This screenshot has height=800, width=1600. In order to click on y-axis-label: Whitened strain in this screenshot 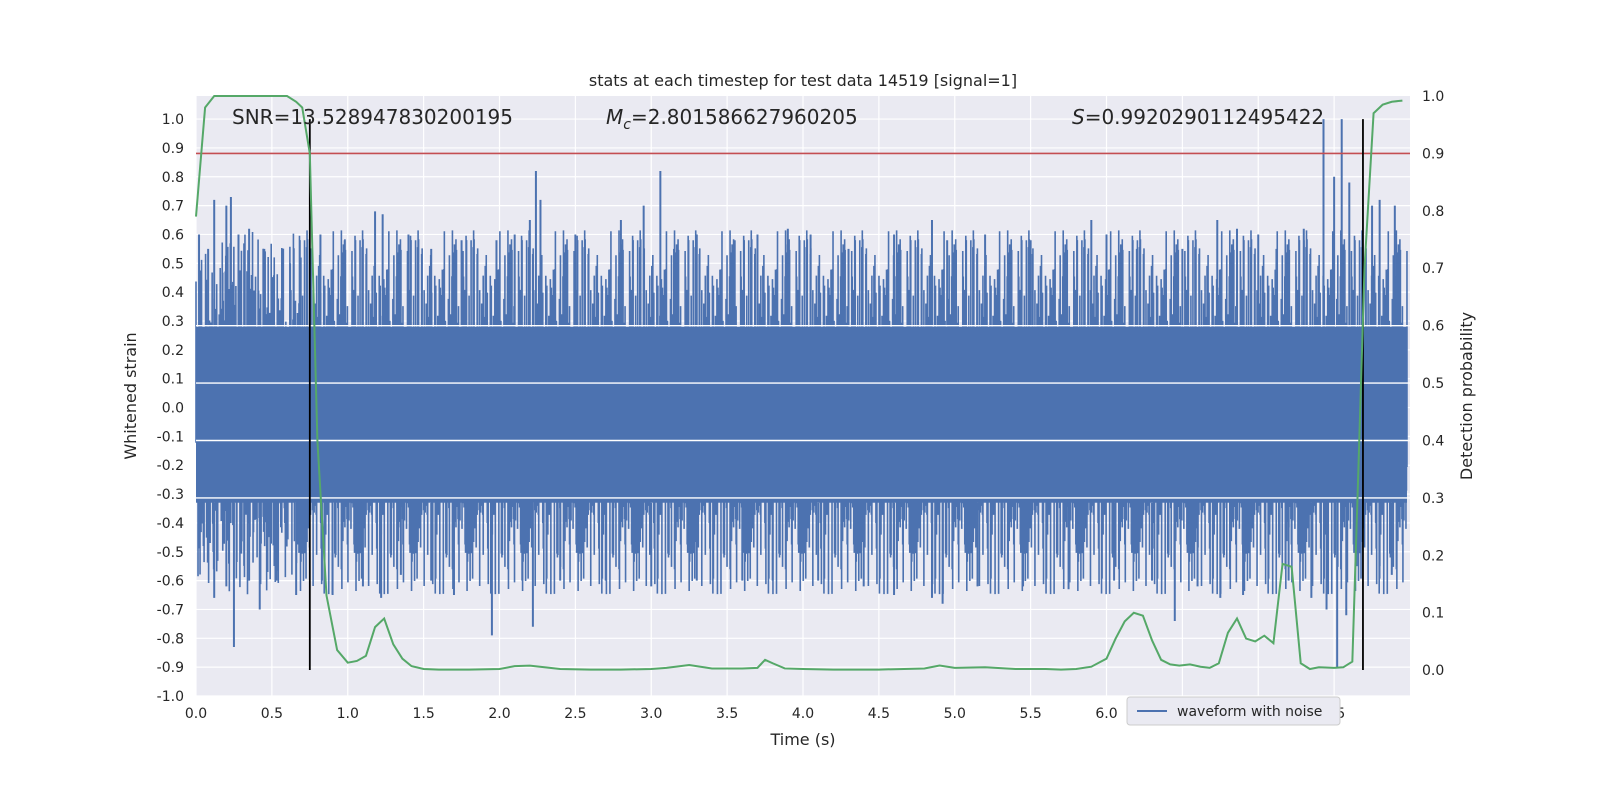, I will do `click(130, 395)`.